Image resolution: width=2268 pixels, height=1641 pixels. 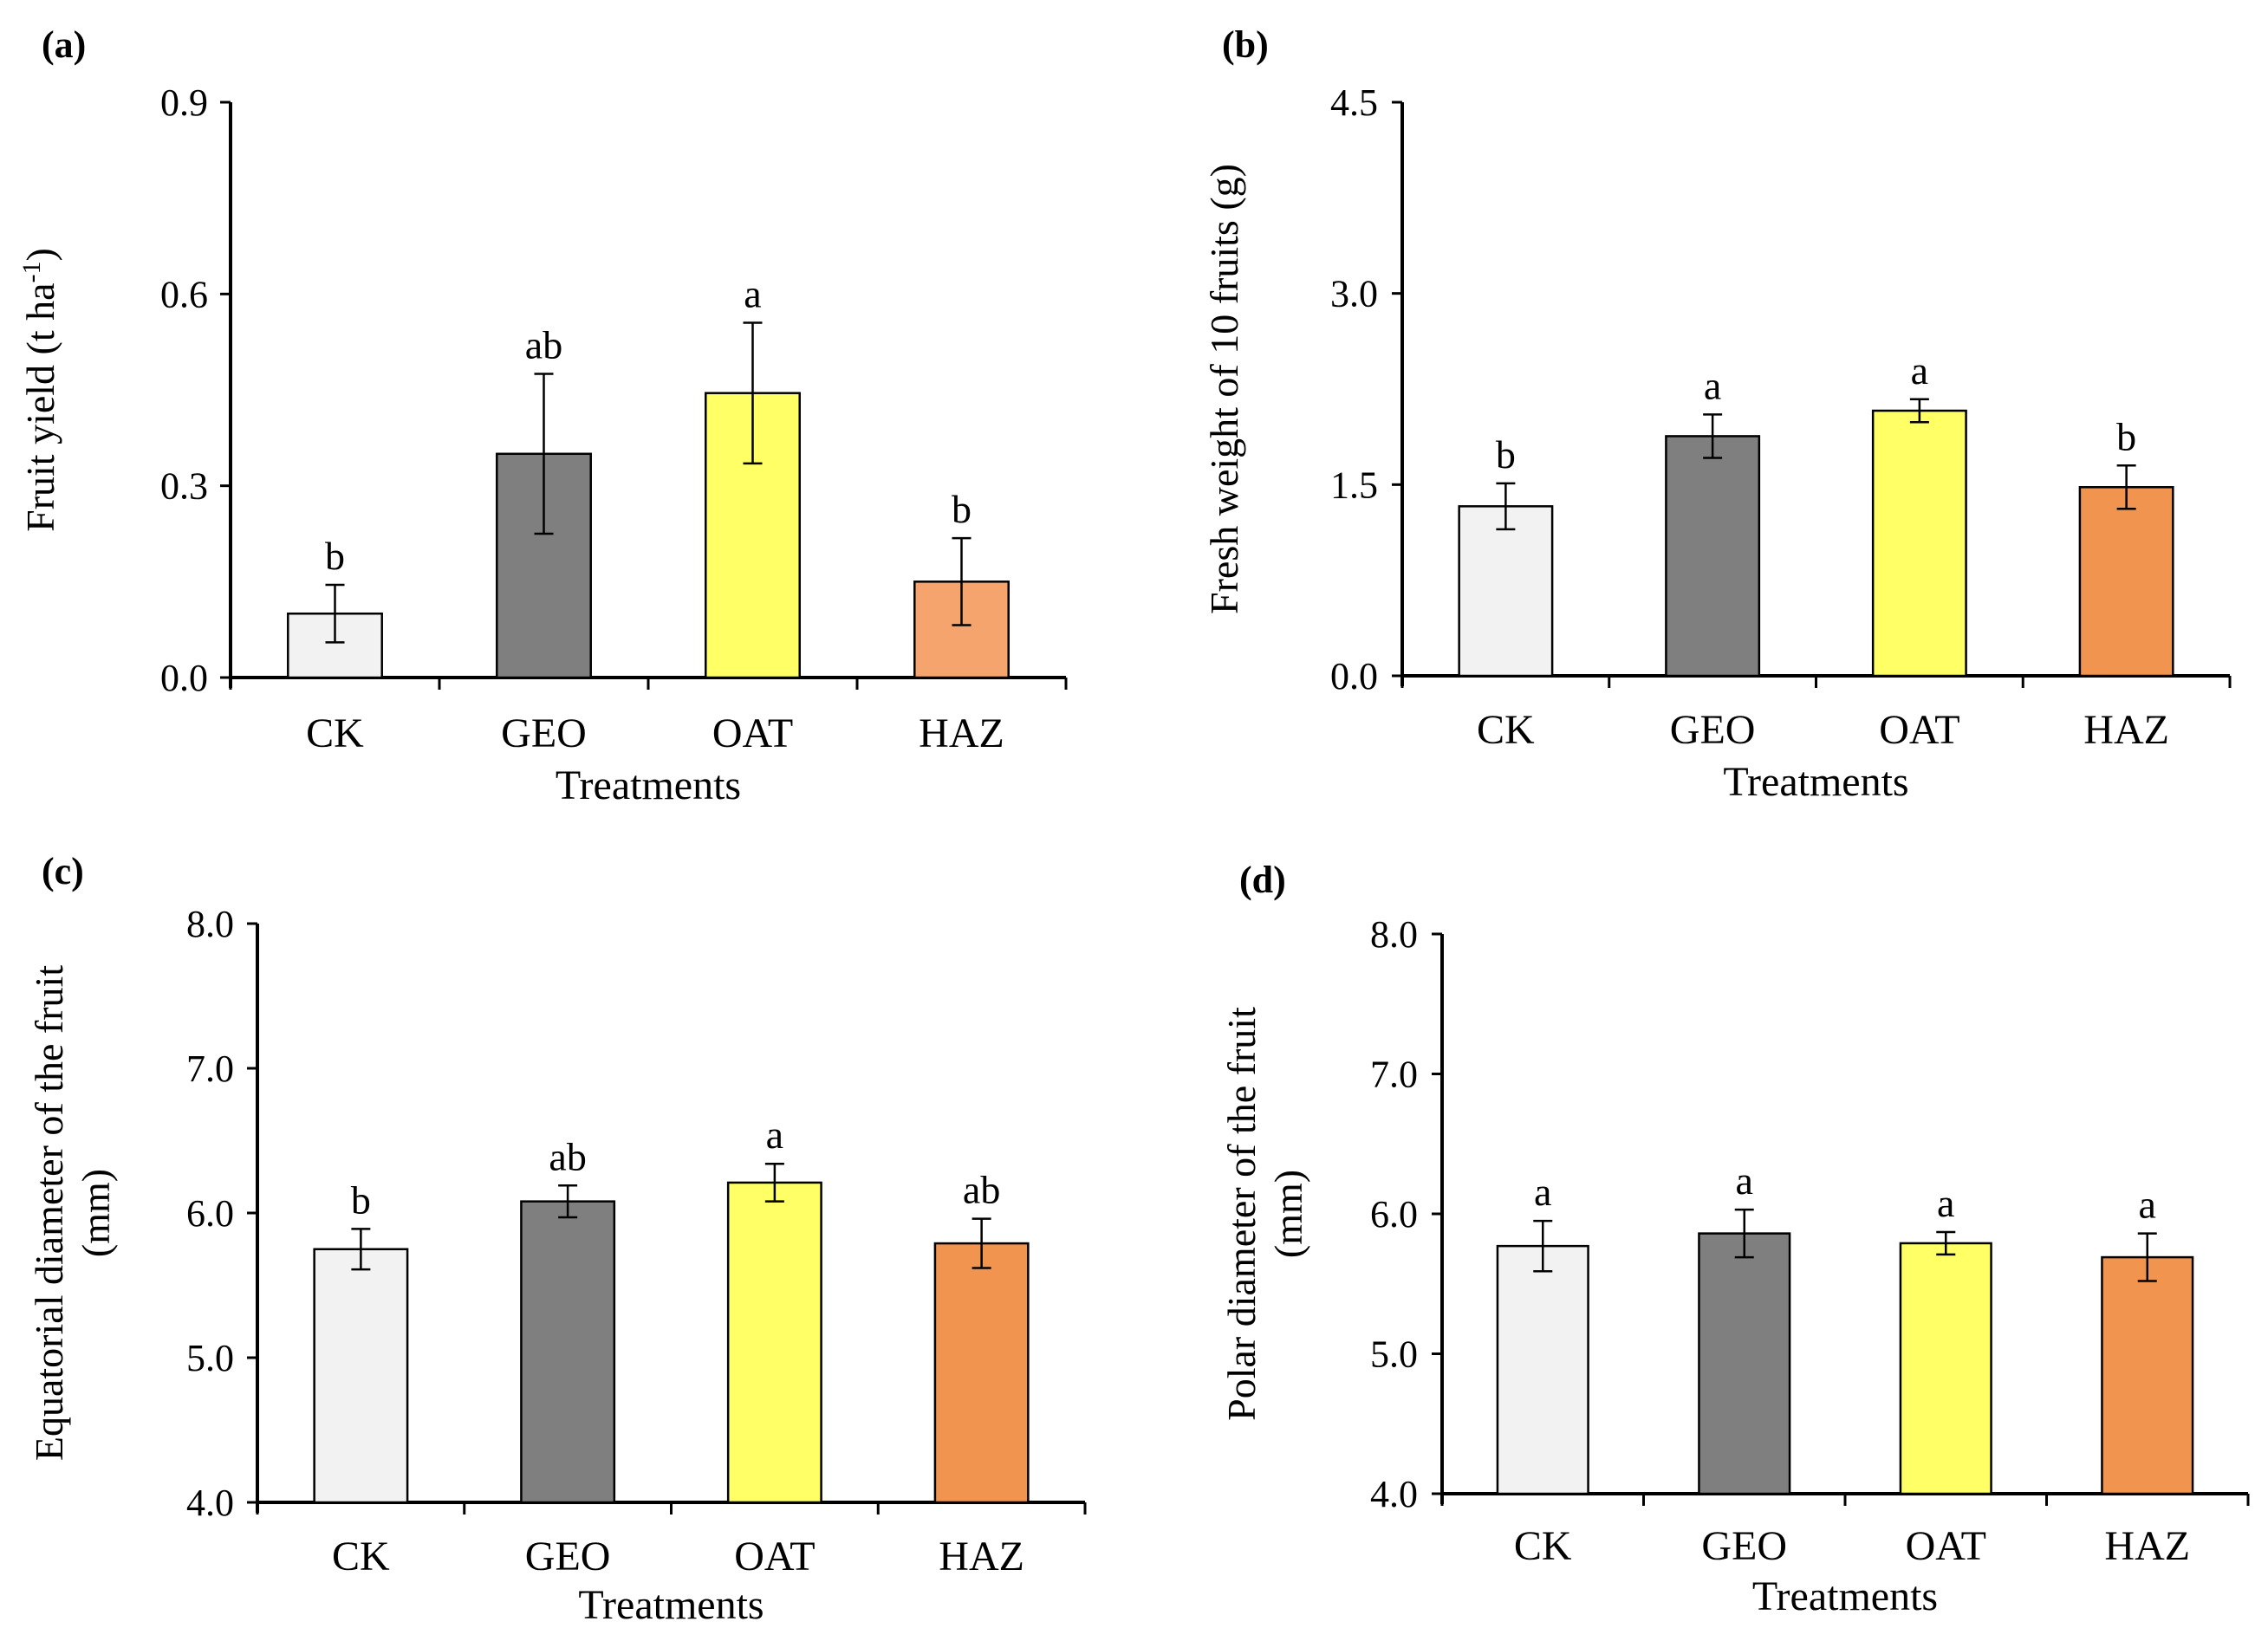 What do you see at coordinates (1354, 294) in the screenshot?
I see `y-tick-label: 3.0` at bounding box center [1354, 294].